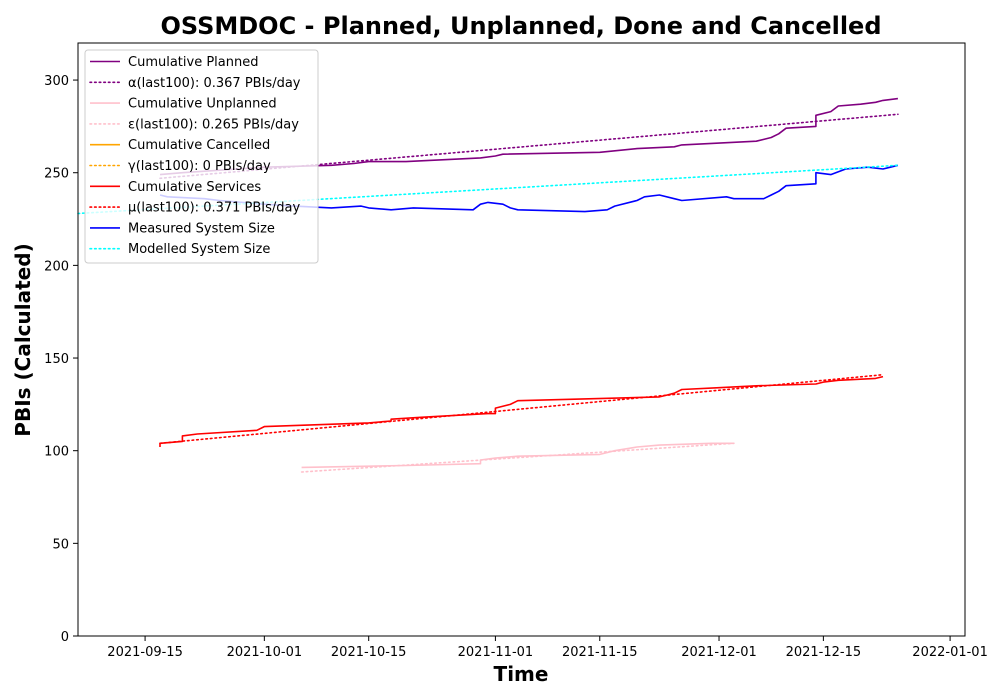 The width and height of the screenshot is (1000, 700). I want to click on y-axis-label: PBIs (Calculated), so click(23, 339).